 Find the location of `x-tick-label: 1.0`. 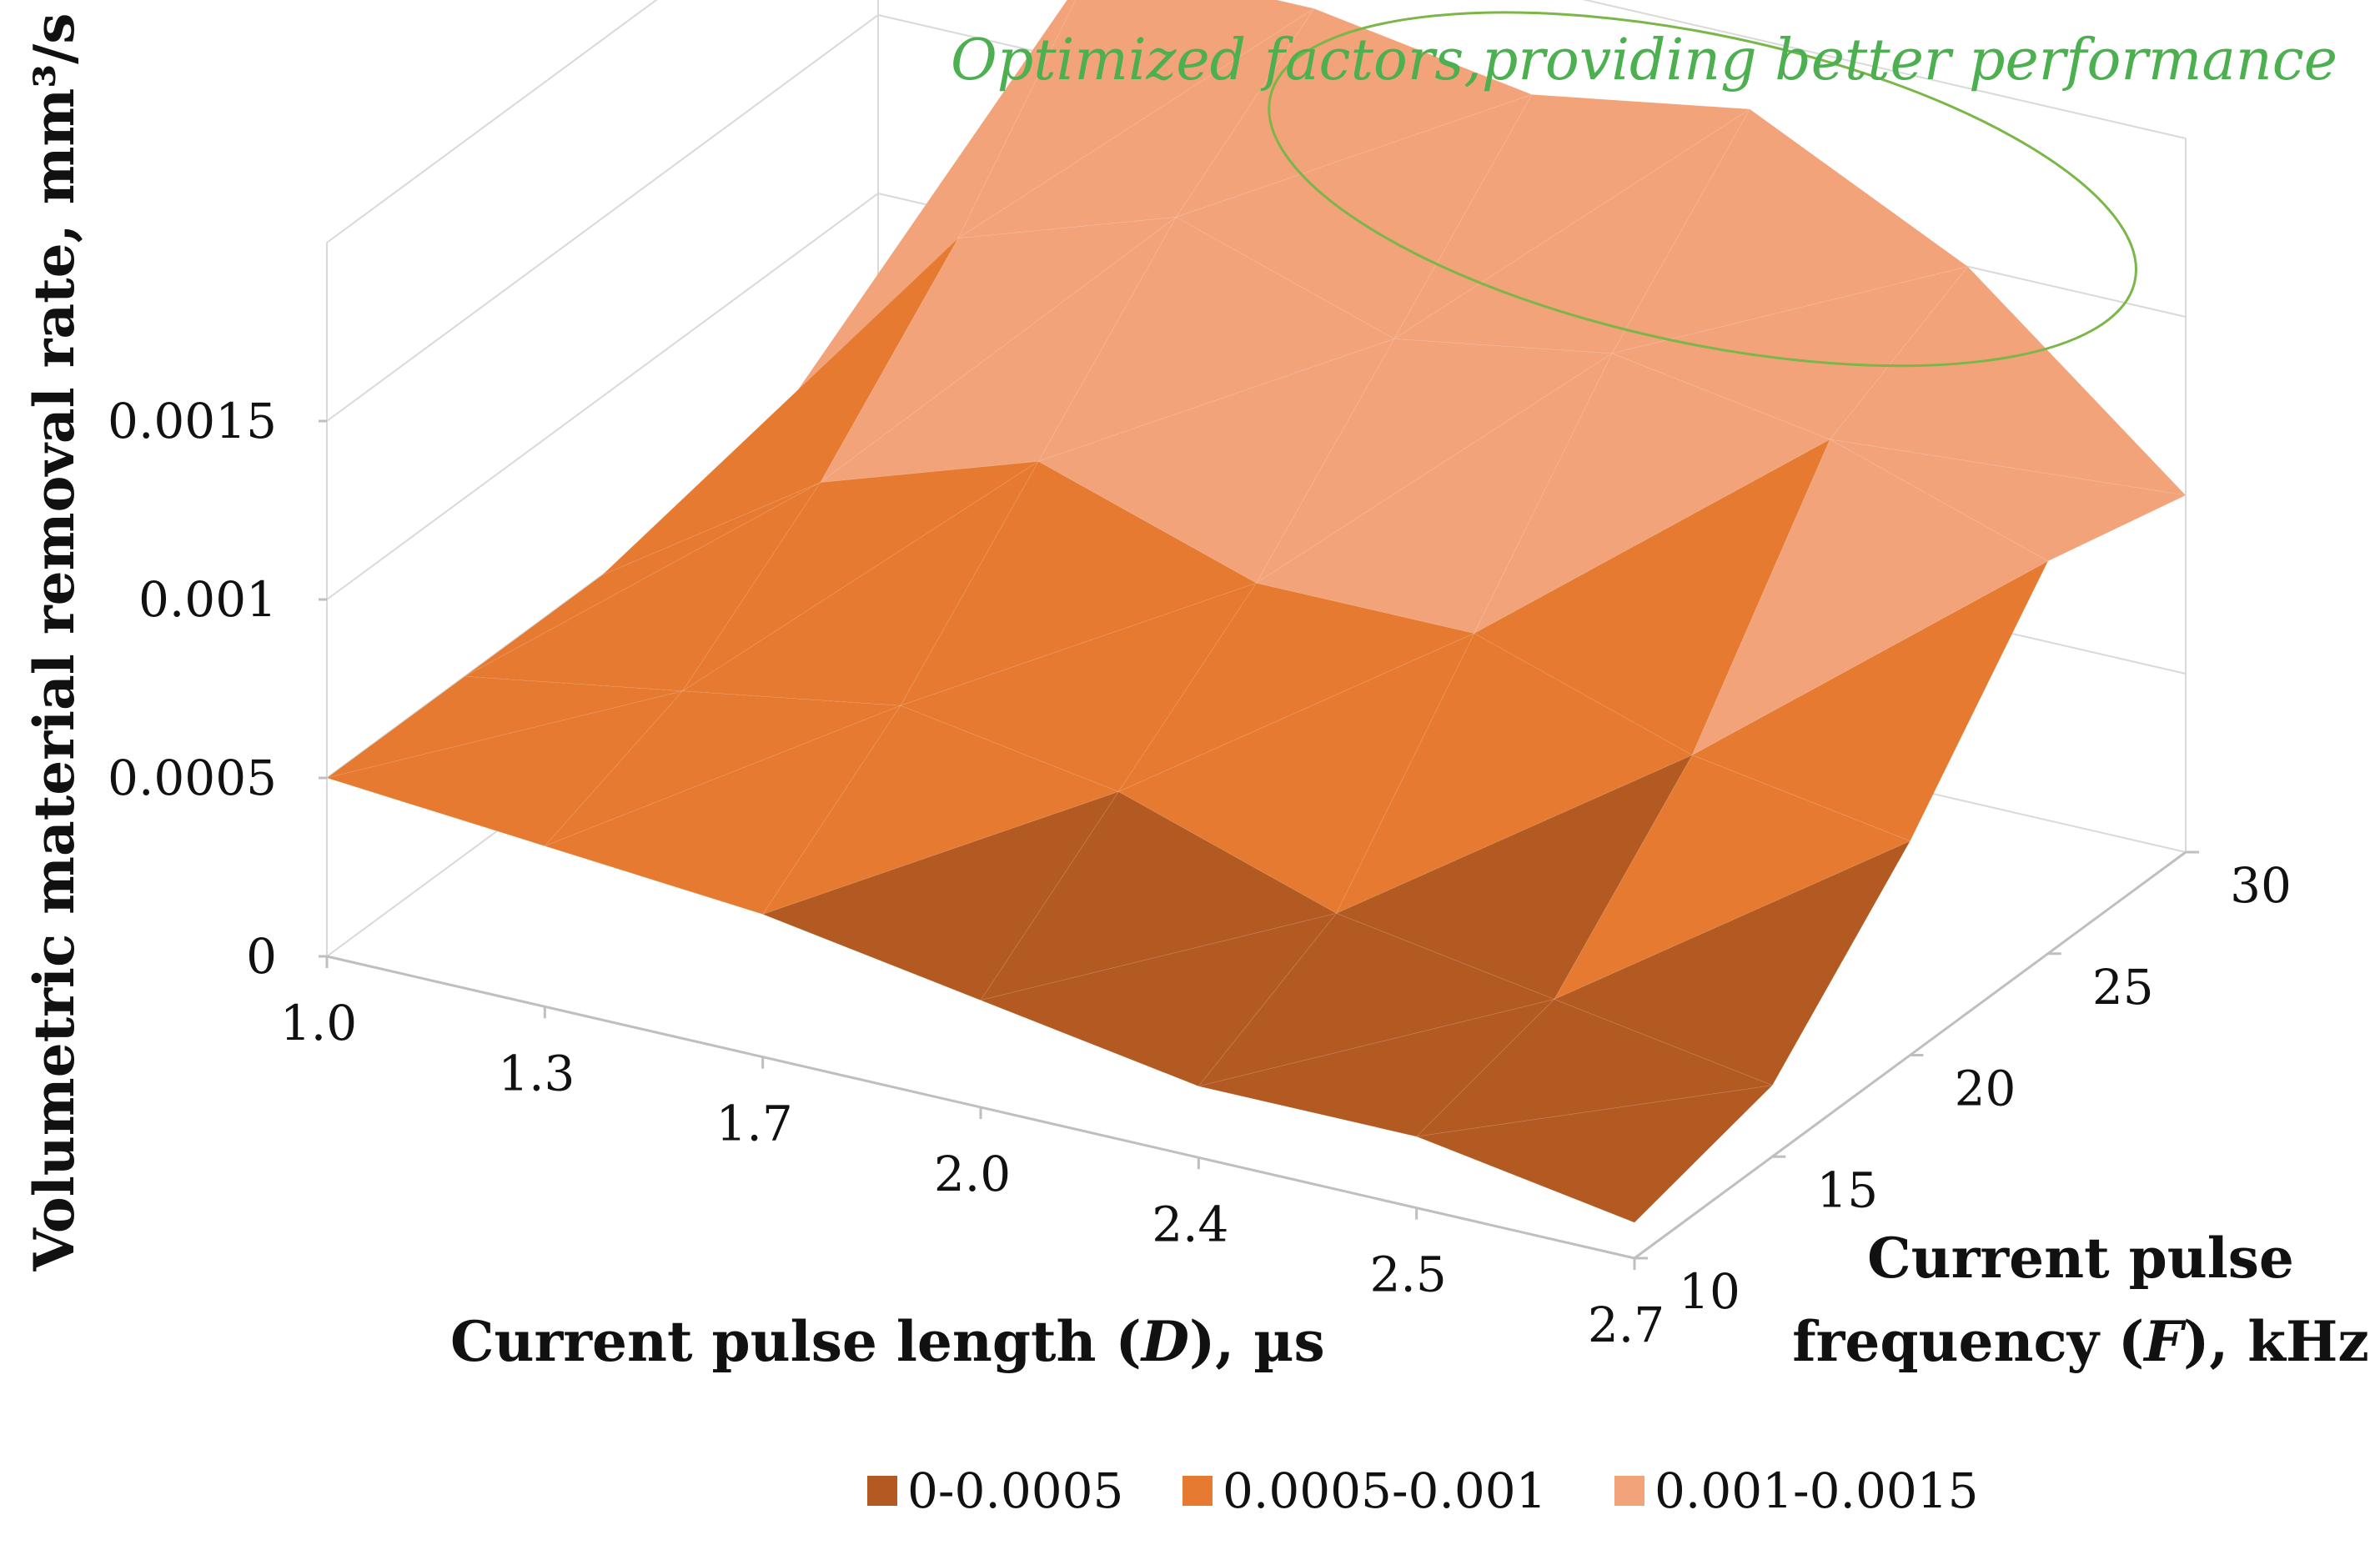

x-tick-label: 1.0 is located at coordinates (318, 1023).